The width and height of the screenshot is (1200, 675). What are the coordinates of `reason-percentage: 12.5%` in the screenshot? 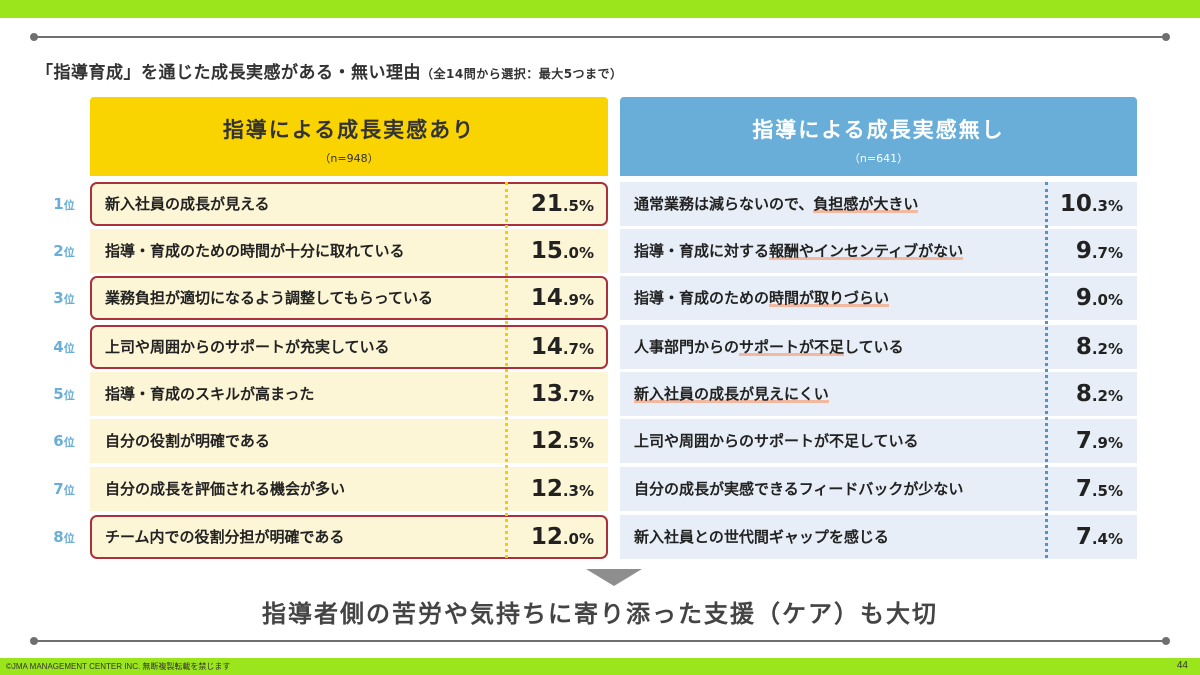 It's located at (562, 441).